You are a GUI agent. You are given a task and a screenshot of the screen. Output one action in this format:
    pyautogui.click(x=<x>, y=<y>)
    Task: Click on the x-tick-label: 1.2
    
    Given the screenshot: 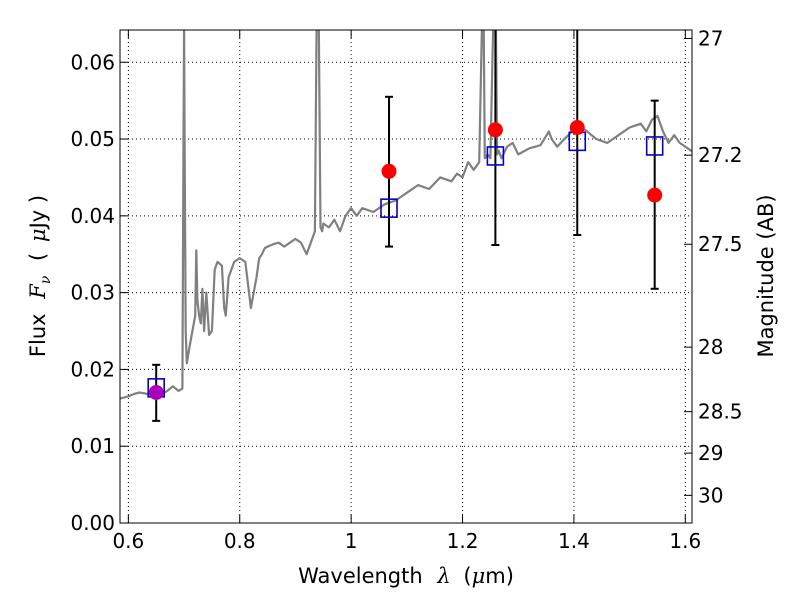 What is the action you would take?
    pyautogui.click(x=463, y=541)
    